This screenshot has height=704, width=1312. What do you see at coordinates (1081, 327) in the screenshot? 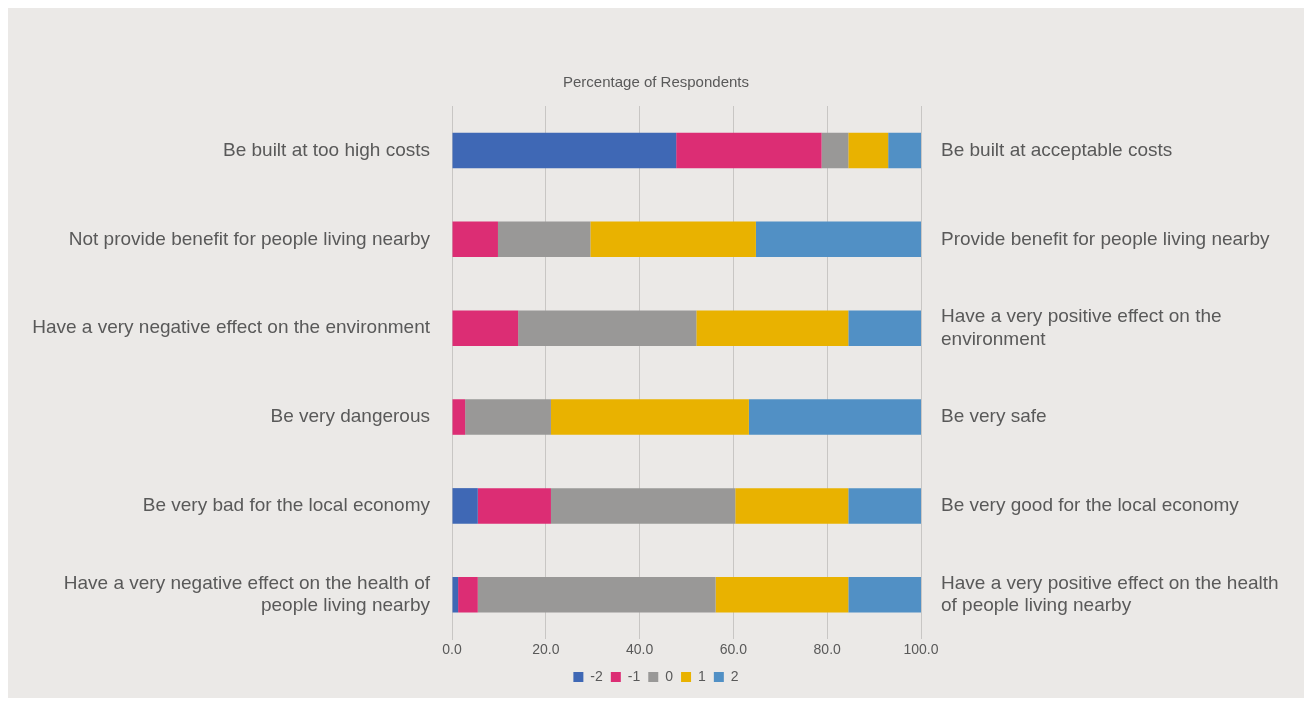
I see `y2-tick-label: Have a very positive effect on the environment` at bounding box center [1081, 327].